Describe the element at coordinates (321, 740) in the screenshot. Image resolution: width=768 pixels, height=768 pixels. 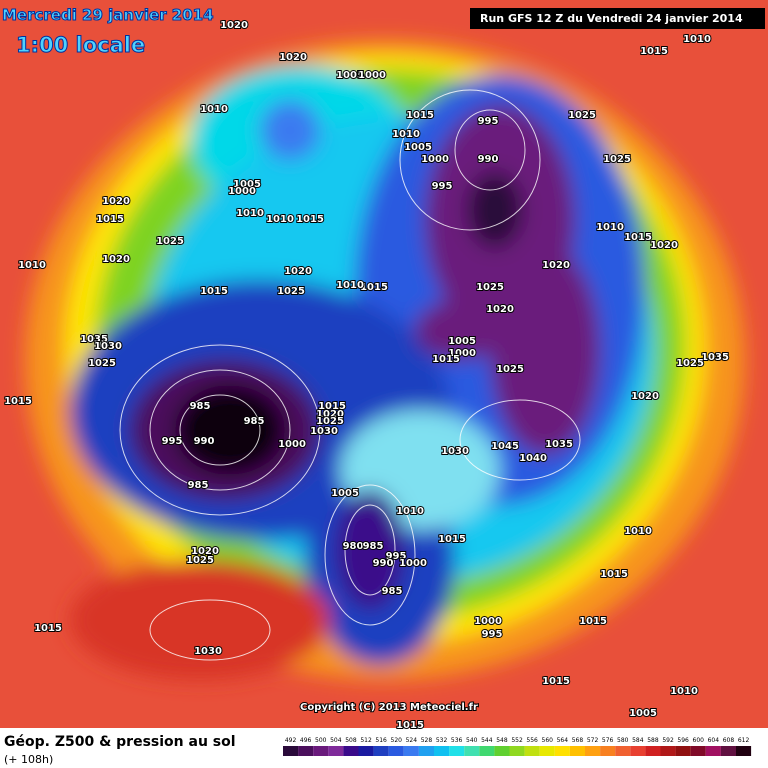
I see `scale-label: 500` at that location.